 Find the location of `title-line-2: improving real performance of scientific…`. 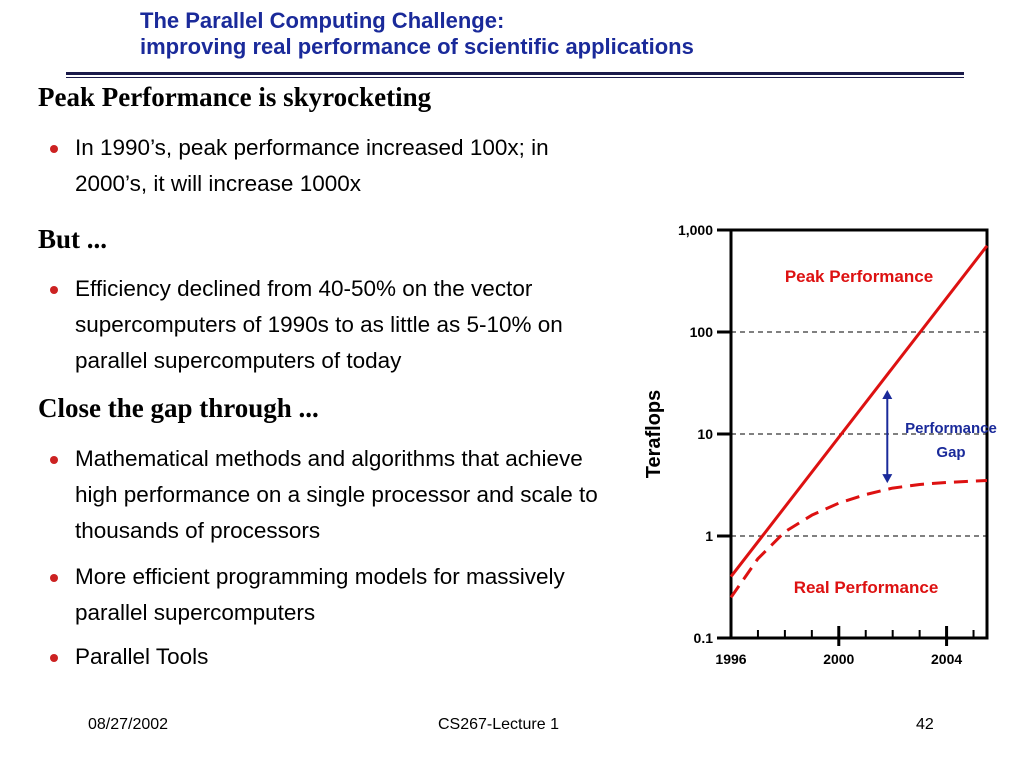

title-line-2: improving real performance of scientific… is located at coordinates (417, 46).